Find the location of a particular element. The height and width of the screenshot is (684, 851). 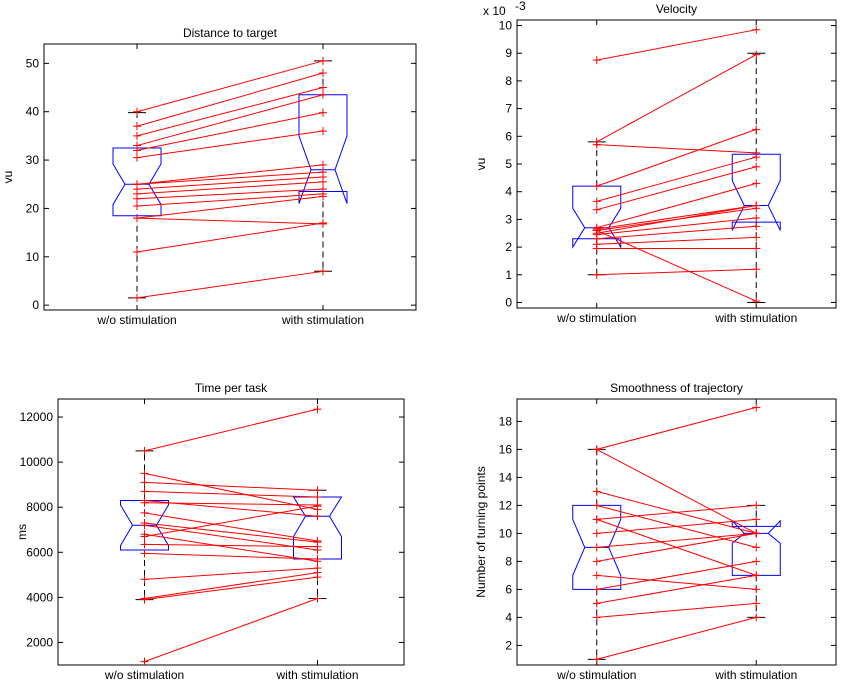

panel-1-ytick-label: 40 is located at coordinates (33, 112).